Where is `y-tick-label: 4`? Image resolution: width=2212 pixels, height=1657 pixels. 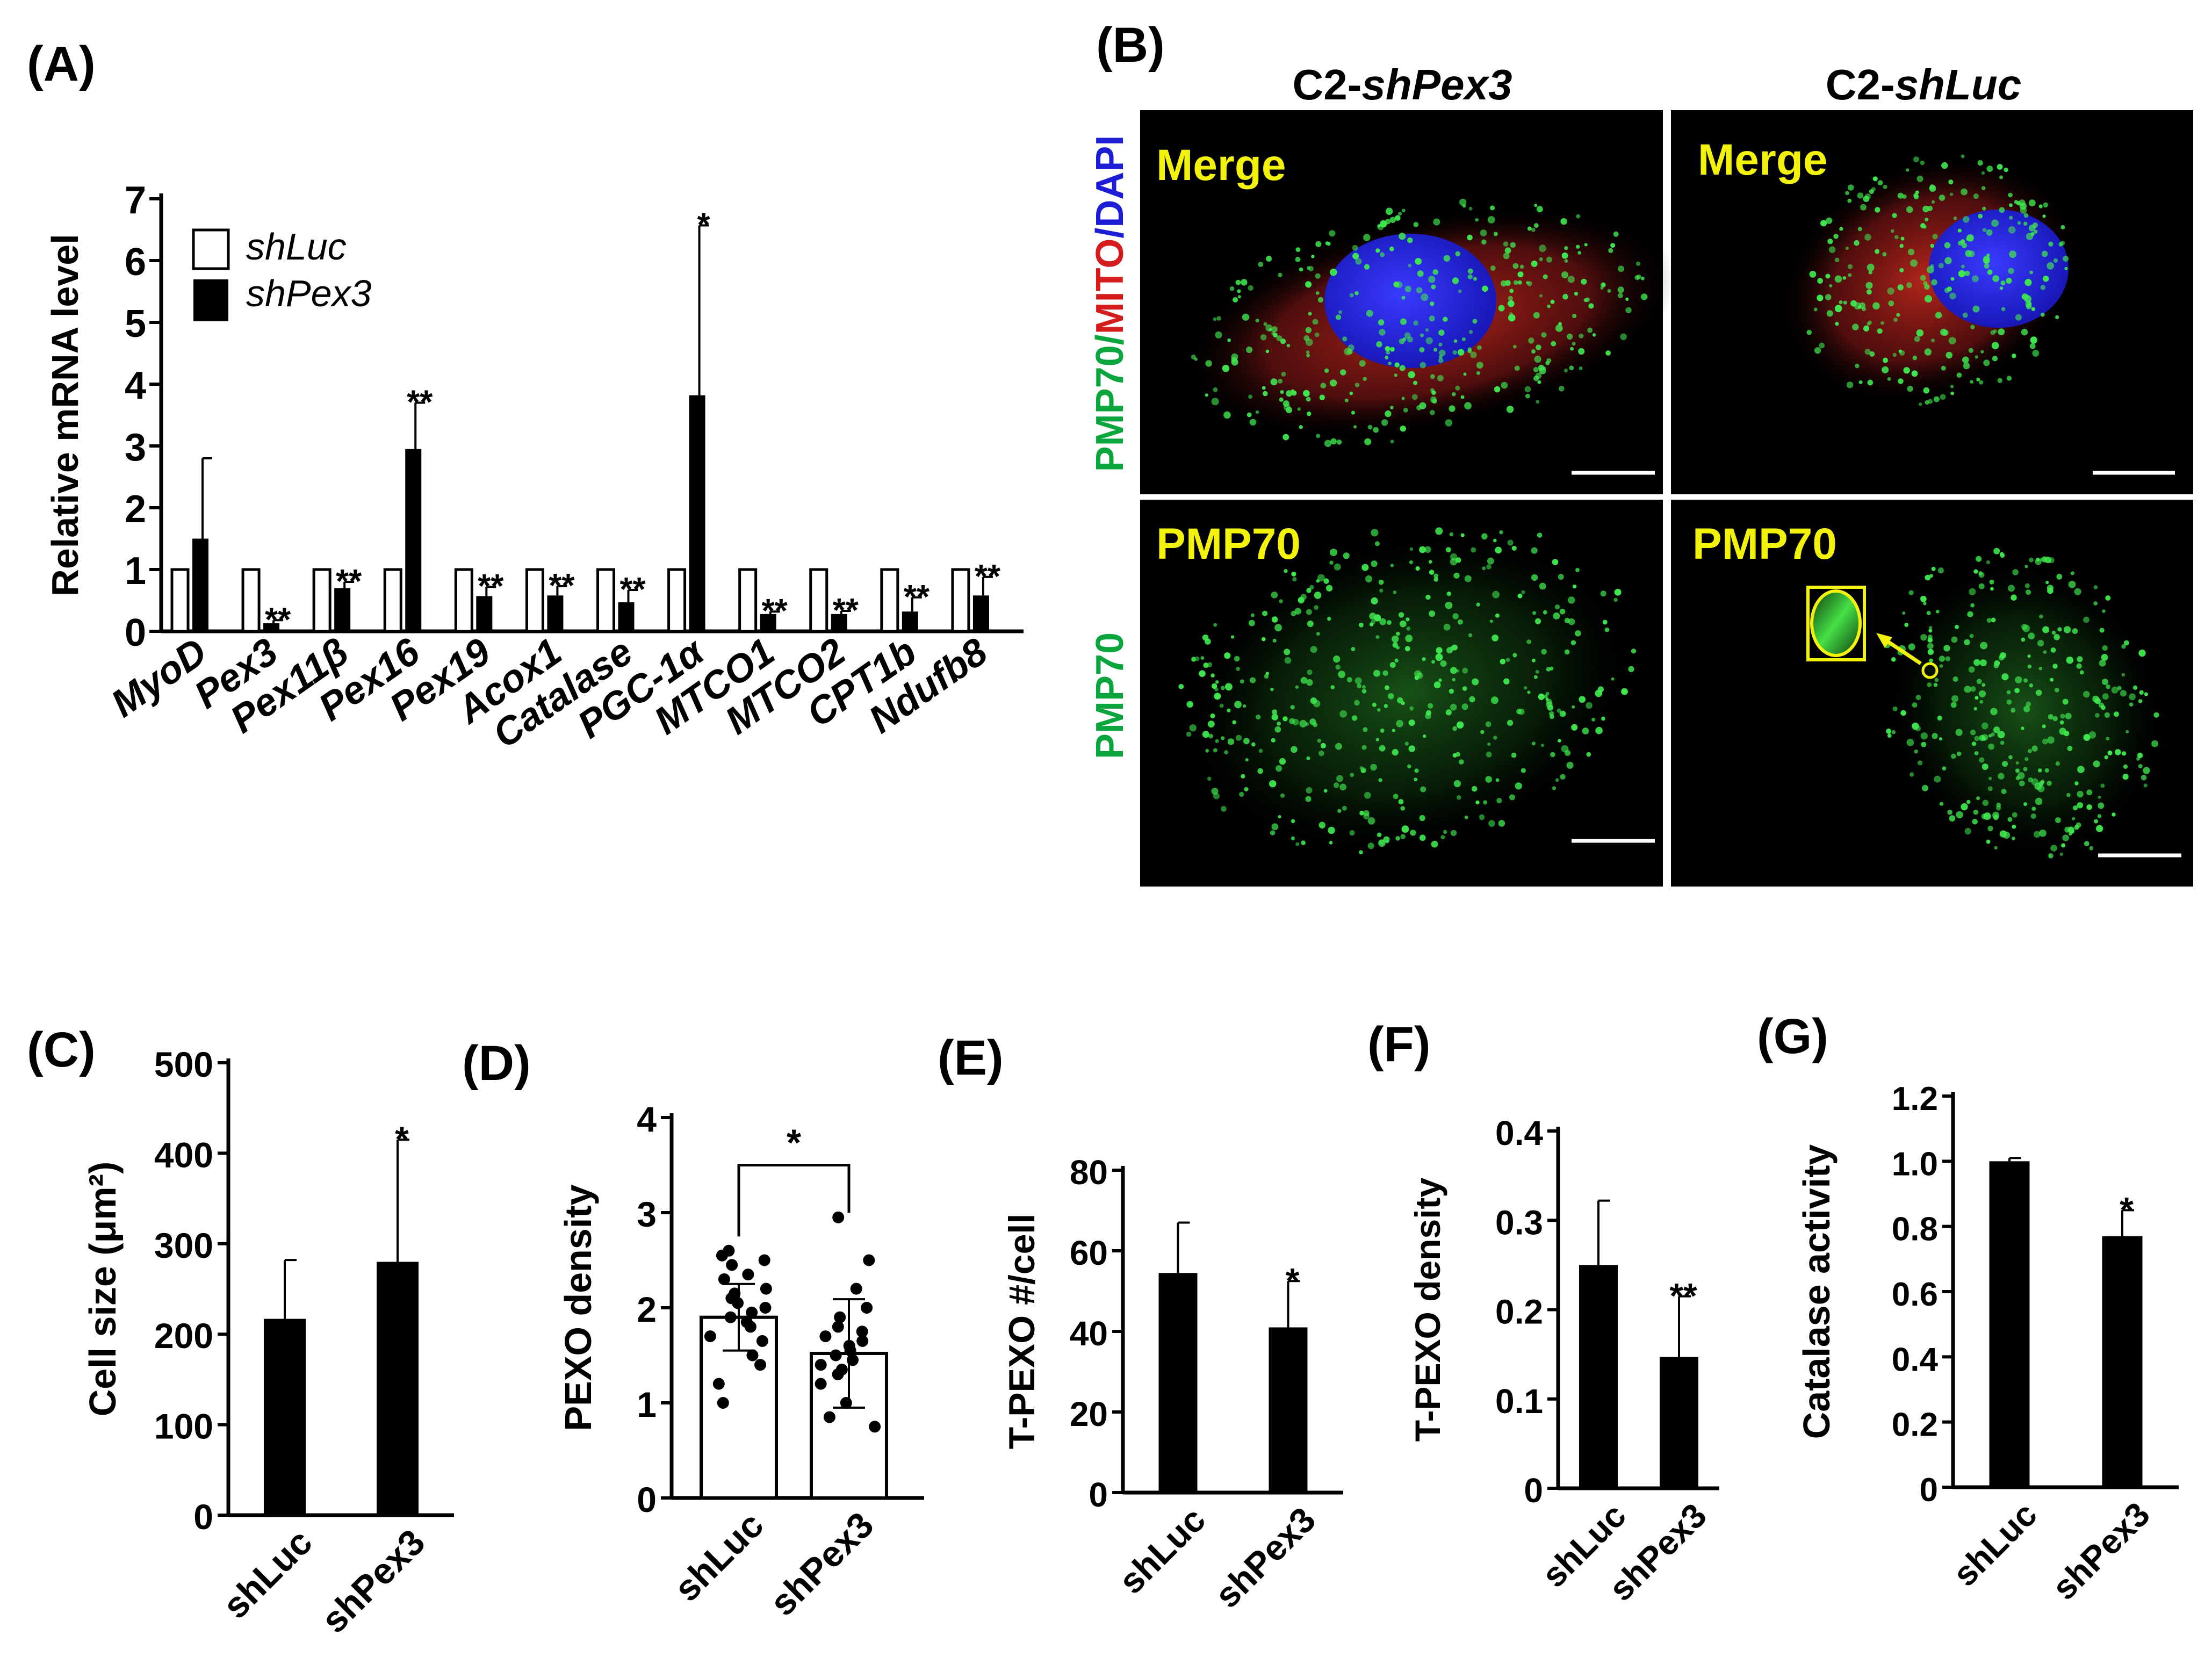 y-tick-label: 4 is located at coordinates (647, 1119).